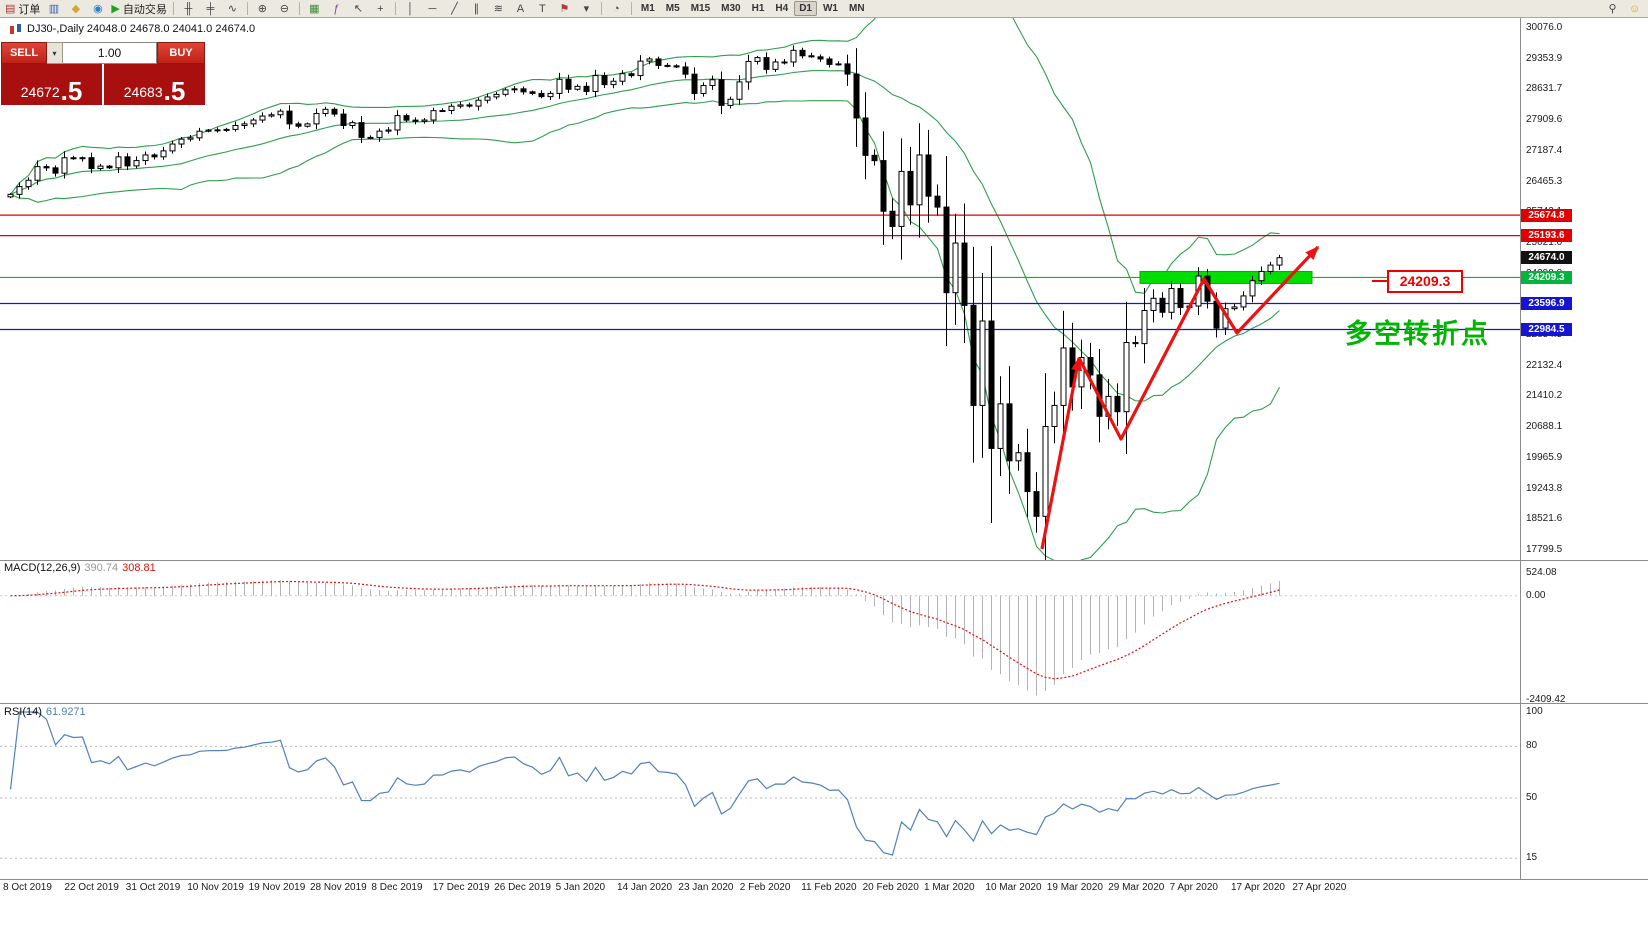  Describe the element at coordinates (103, 73) in the screenshot. I see `one-click-trade-panel: SELL ▾ 1.00 BUY 24672.5 24683.5` at that location.